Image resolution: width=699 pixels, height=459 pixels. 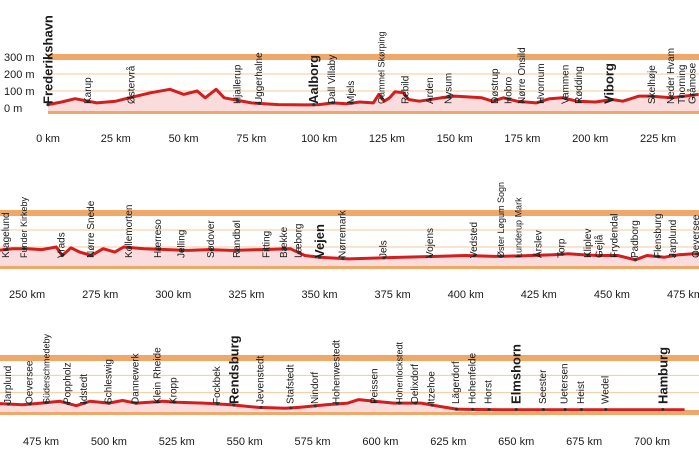 I want to click on place-label: Padborg, so click(x=635, y=239).